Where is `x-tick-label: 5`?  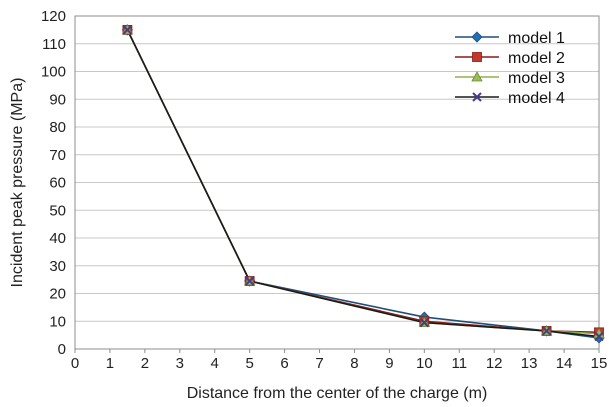
x-tick-label: 5 is located at coordinates (249, 363).